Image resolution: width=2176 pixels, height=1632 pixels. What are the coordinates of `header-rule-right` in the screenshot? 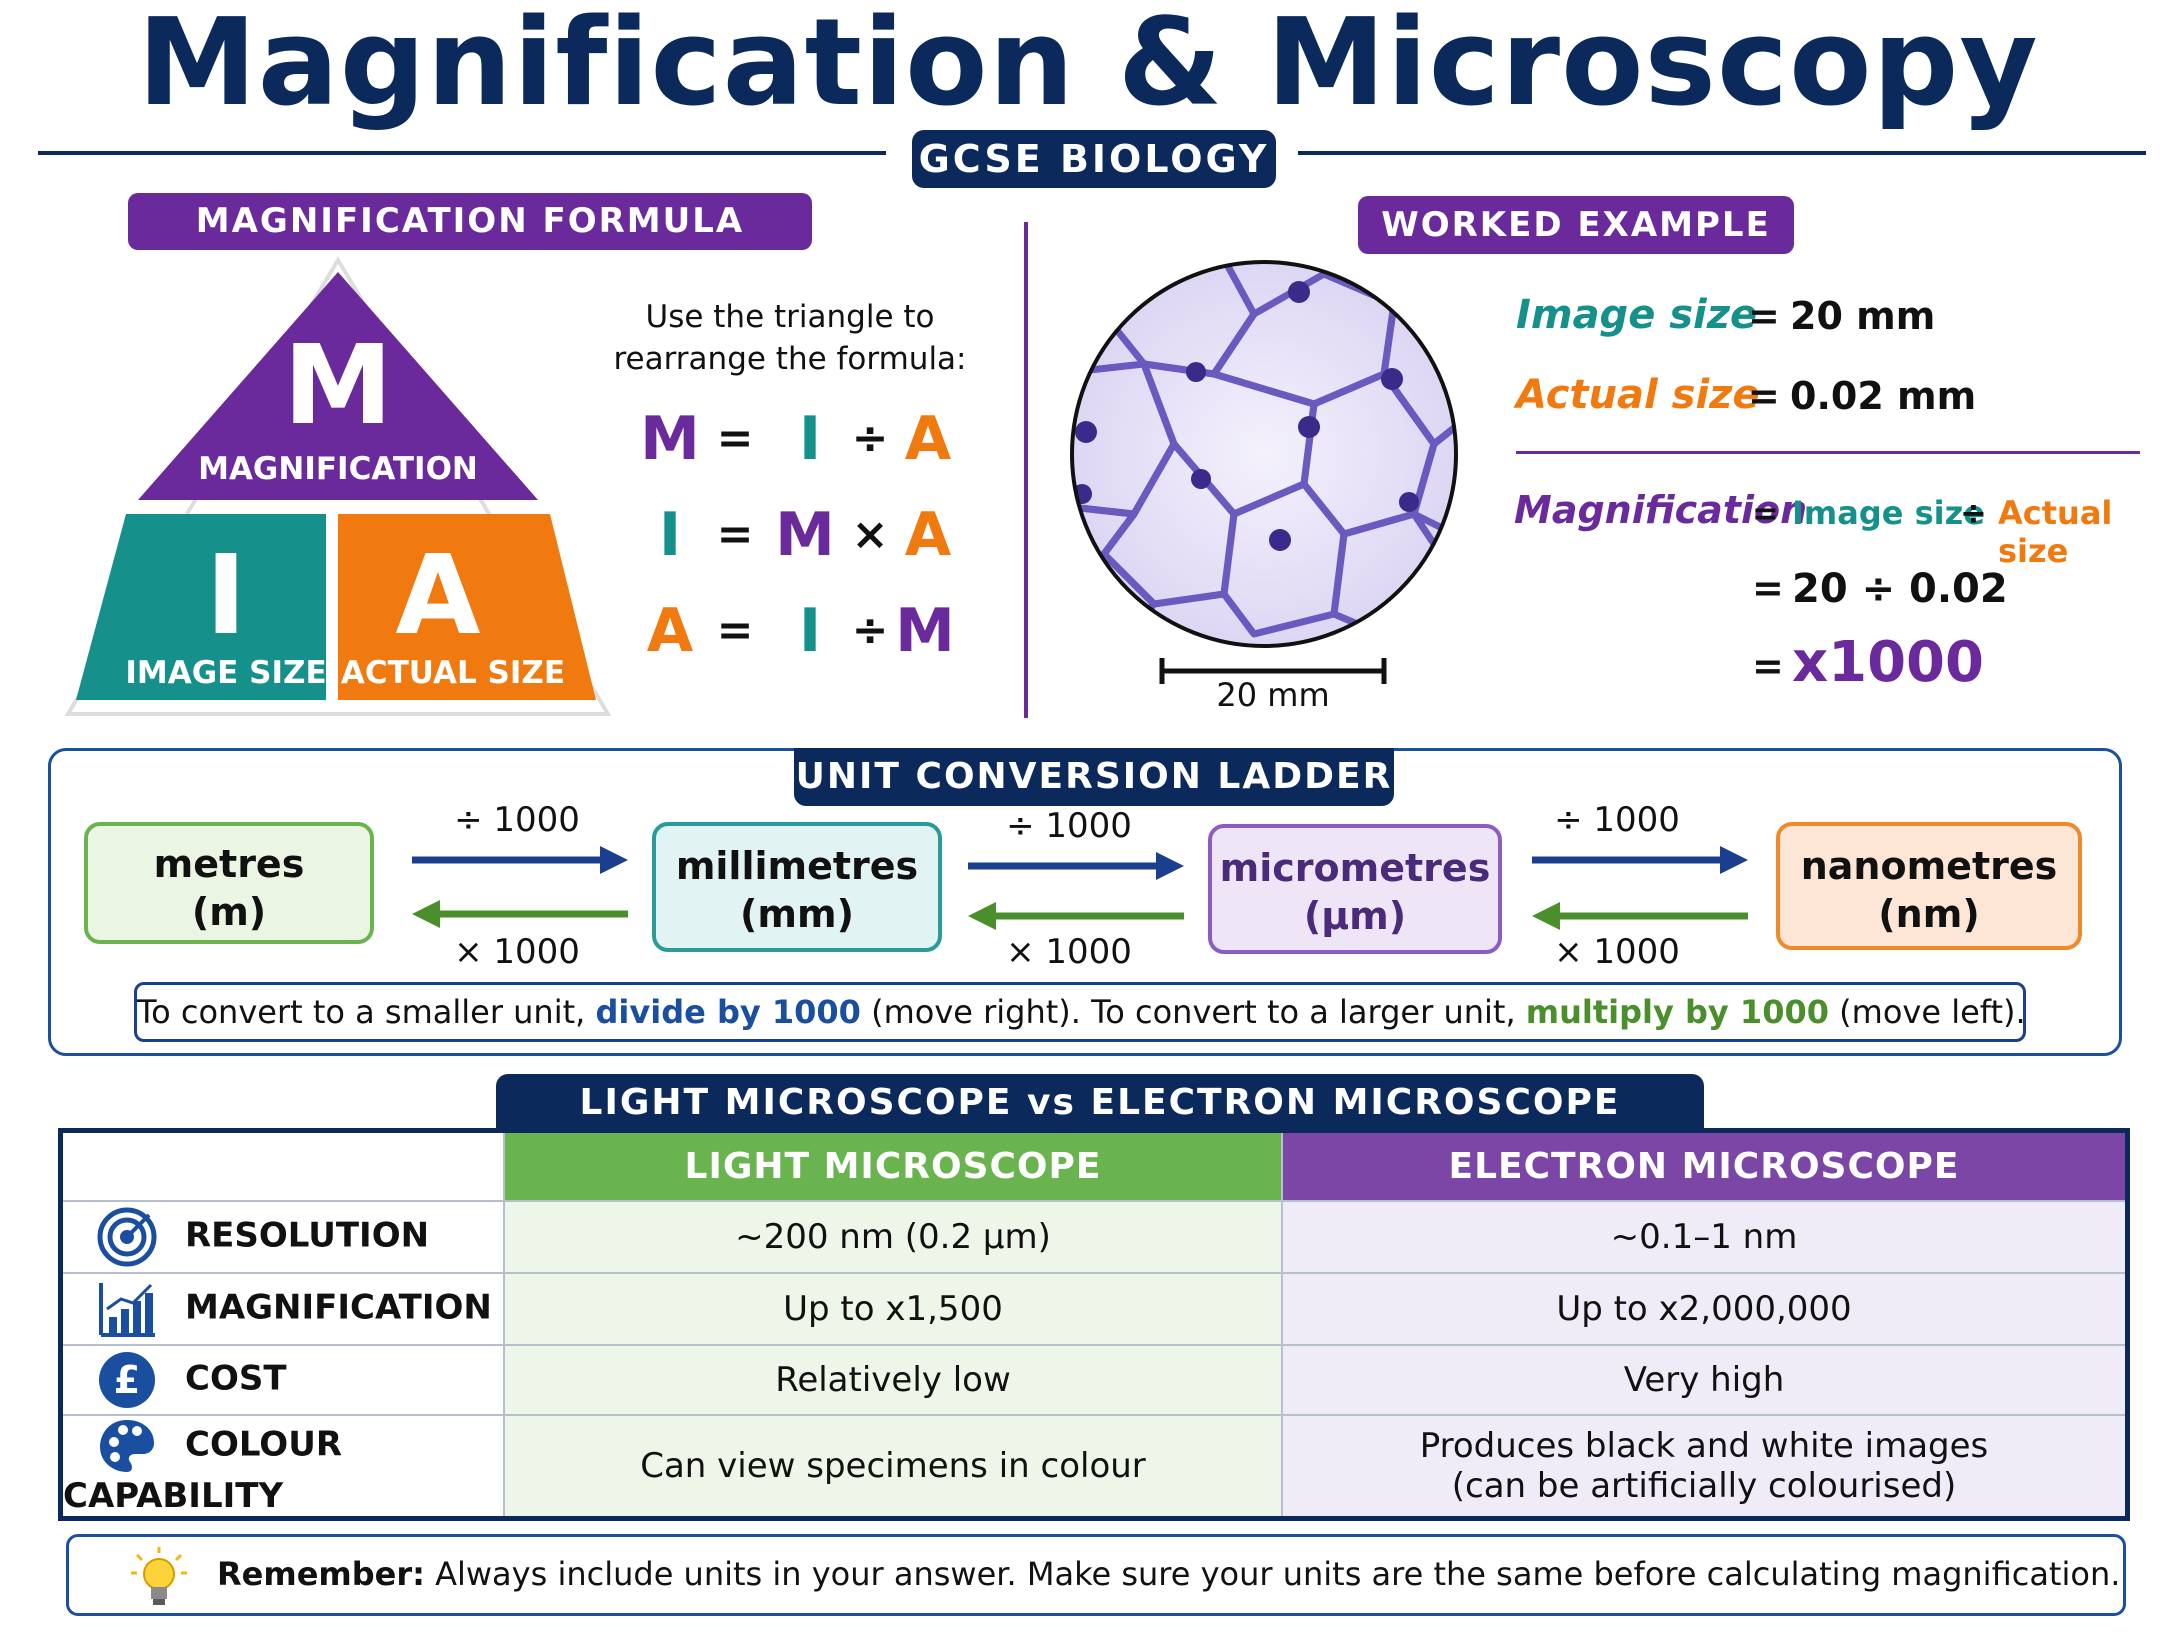 It's located at (1722, 153).